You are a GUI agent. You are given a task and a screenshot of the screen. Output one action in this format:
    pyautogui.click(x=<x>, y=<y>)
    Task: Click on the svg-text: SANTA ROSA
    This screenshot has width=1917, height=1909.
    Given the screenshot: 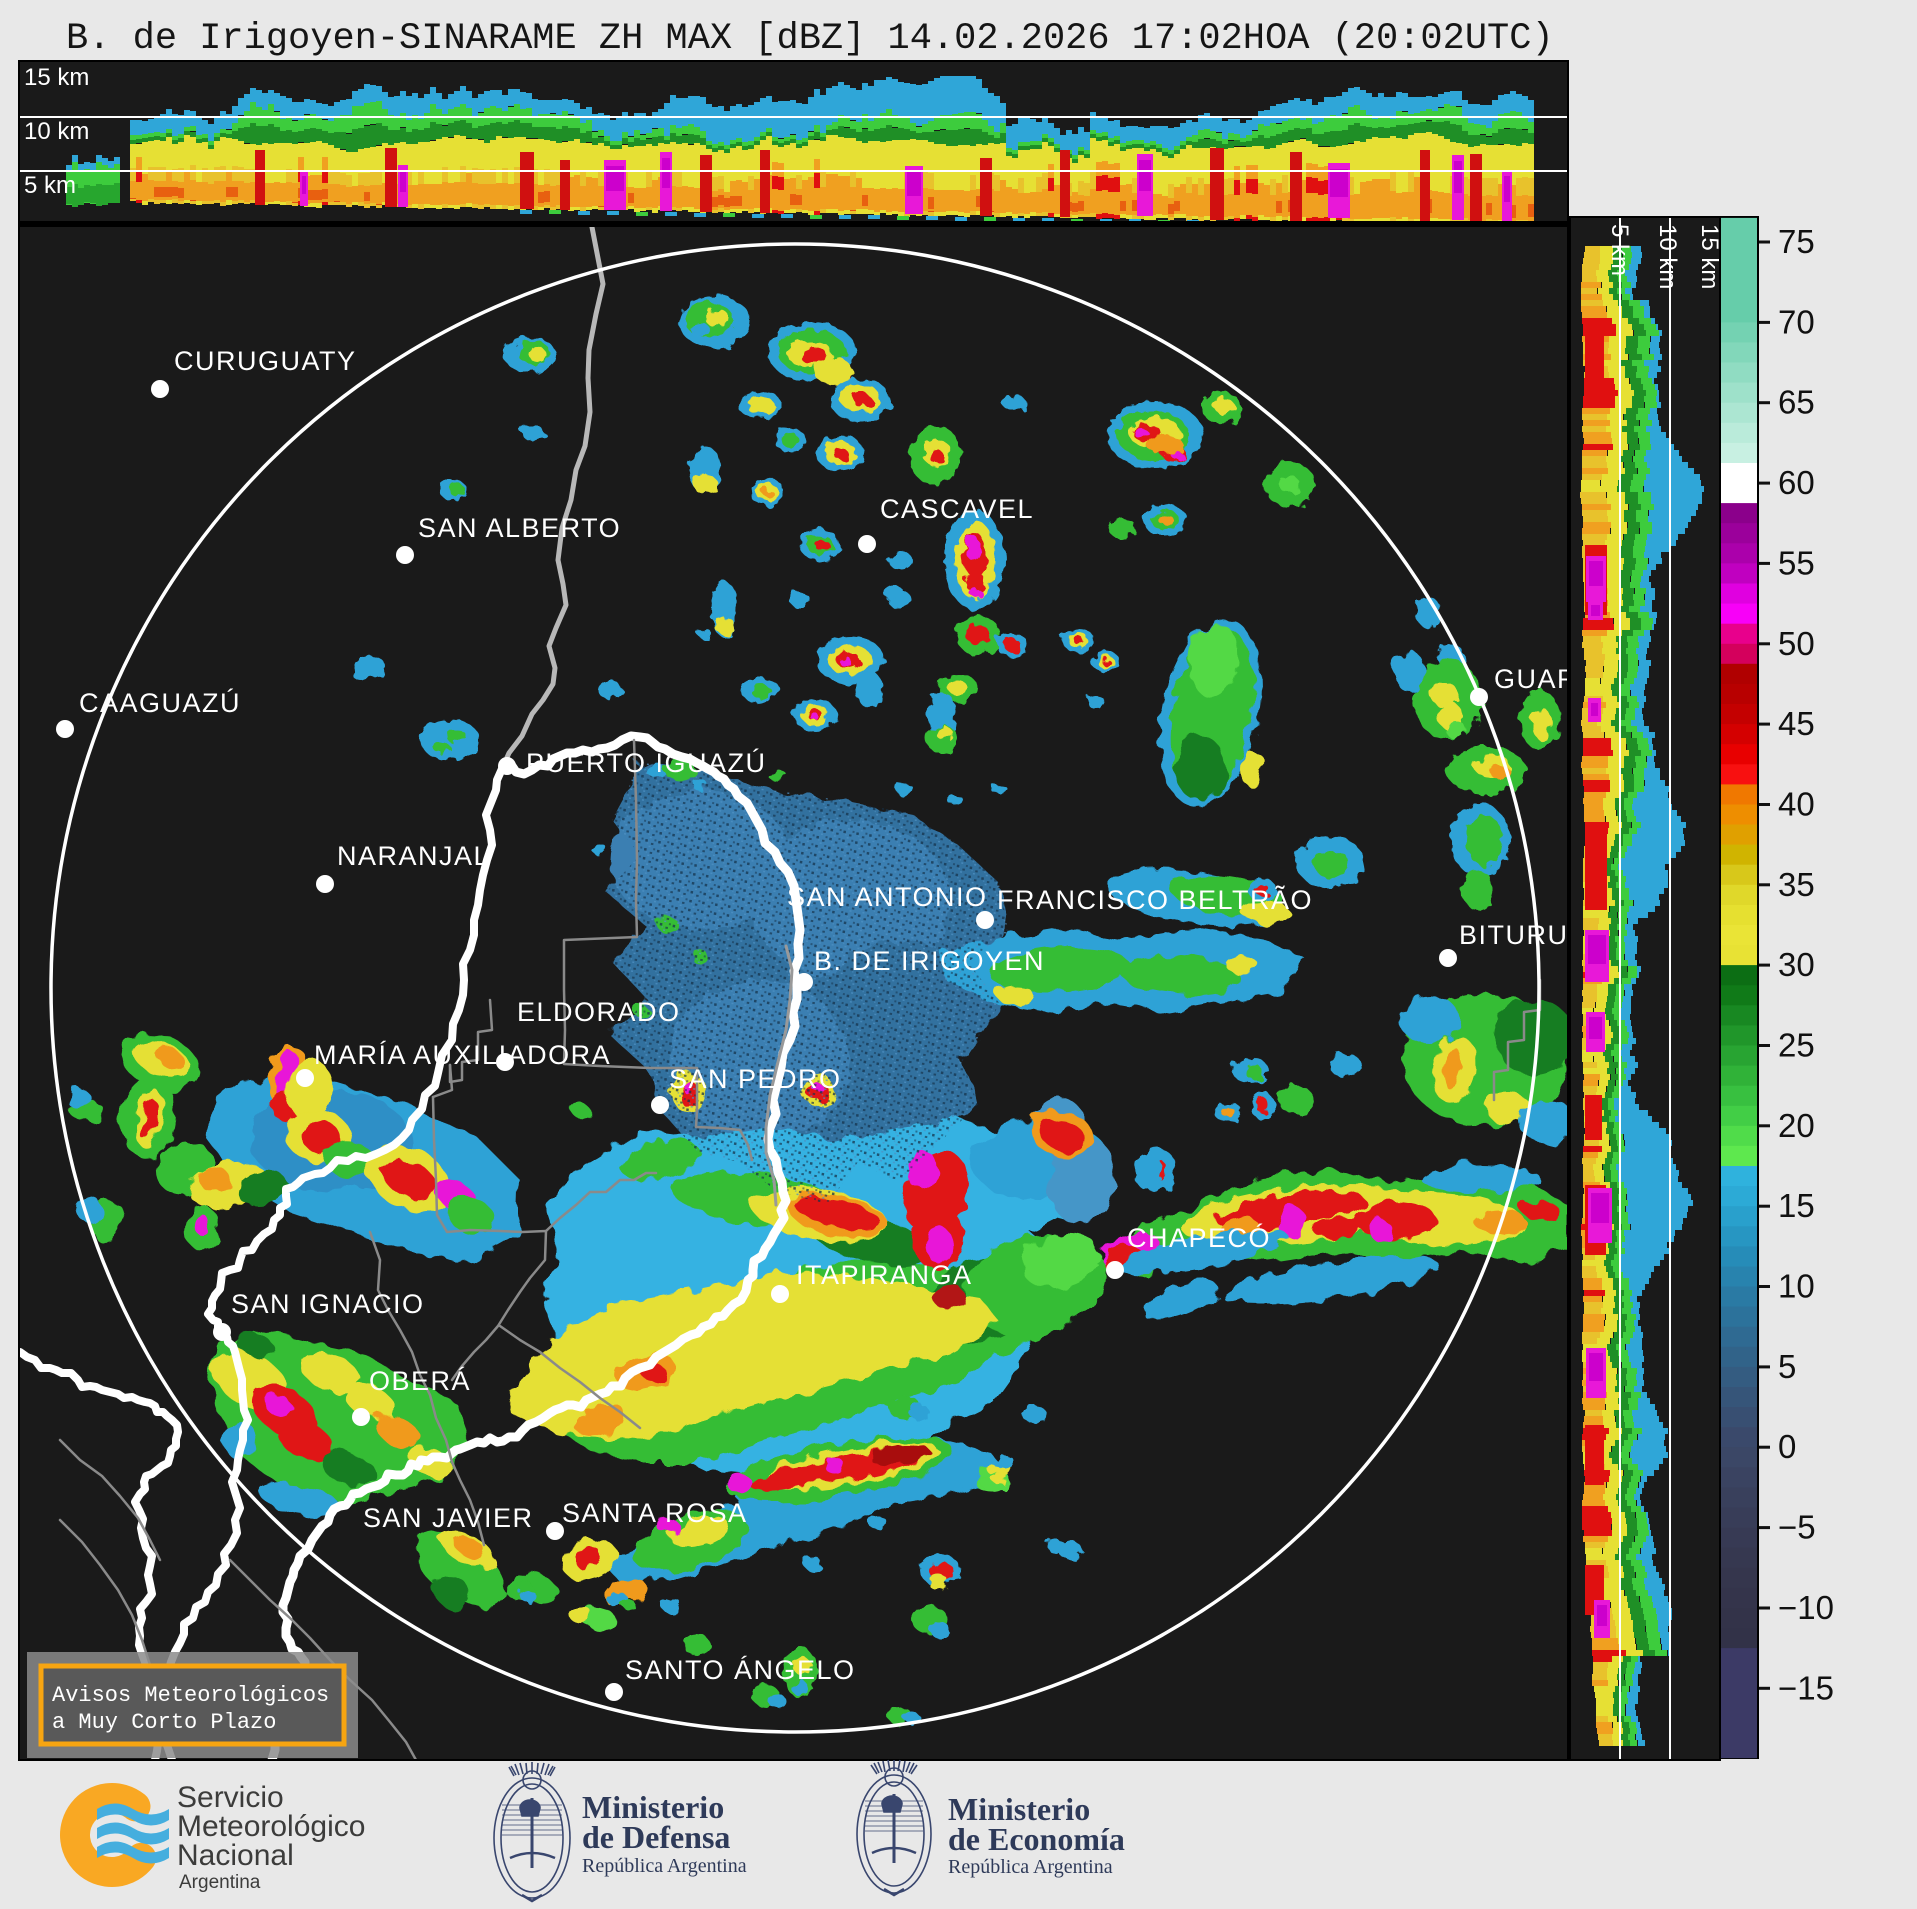 What is the action you would take?
    pyautogui.click(x=655, y=1513)
    